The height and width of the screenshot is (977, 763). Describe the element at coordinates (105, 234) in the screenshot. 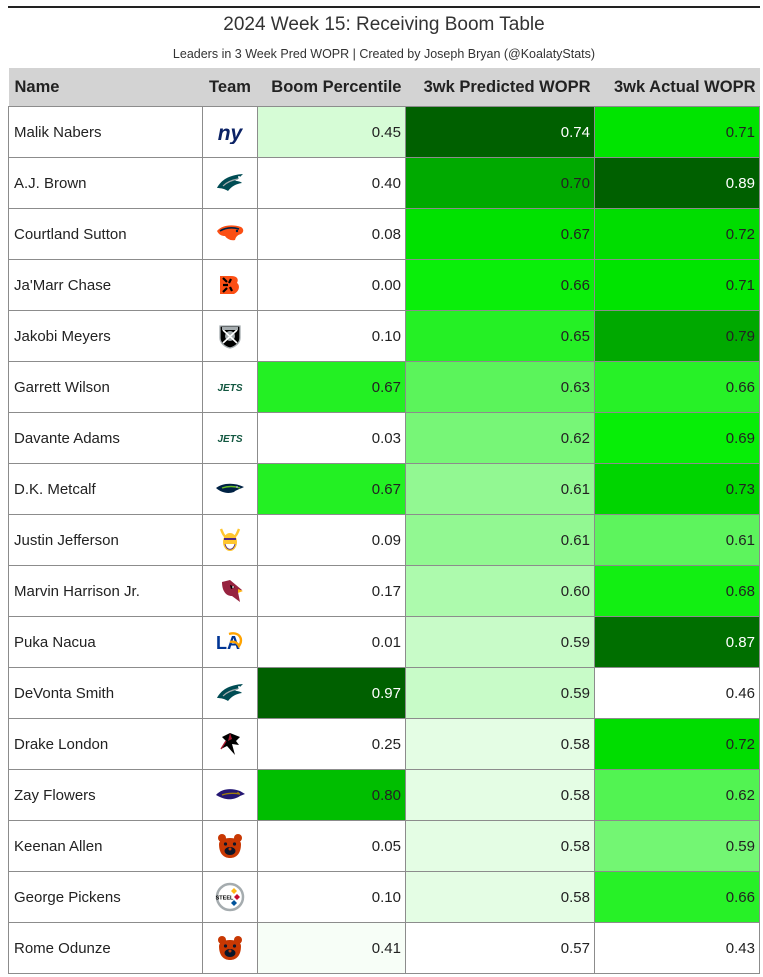

I see `player-name: Courtland Sutton` at that location.